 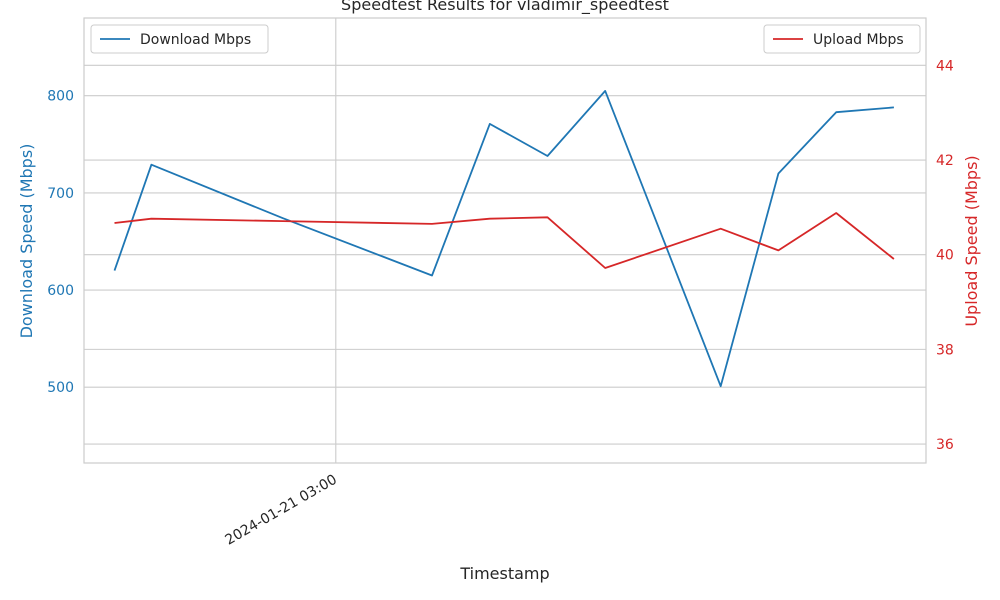 What do you see at coordinates (60, 388) in the screenshot?
I see `left-tick-label-0: 500` at bounding box center [60, 388].